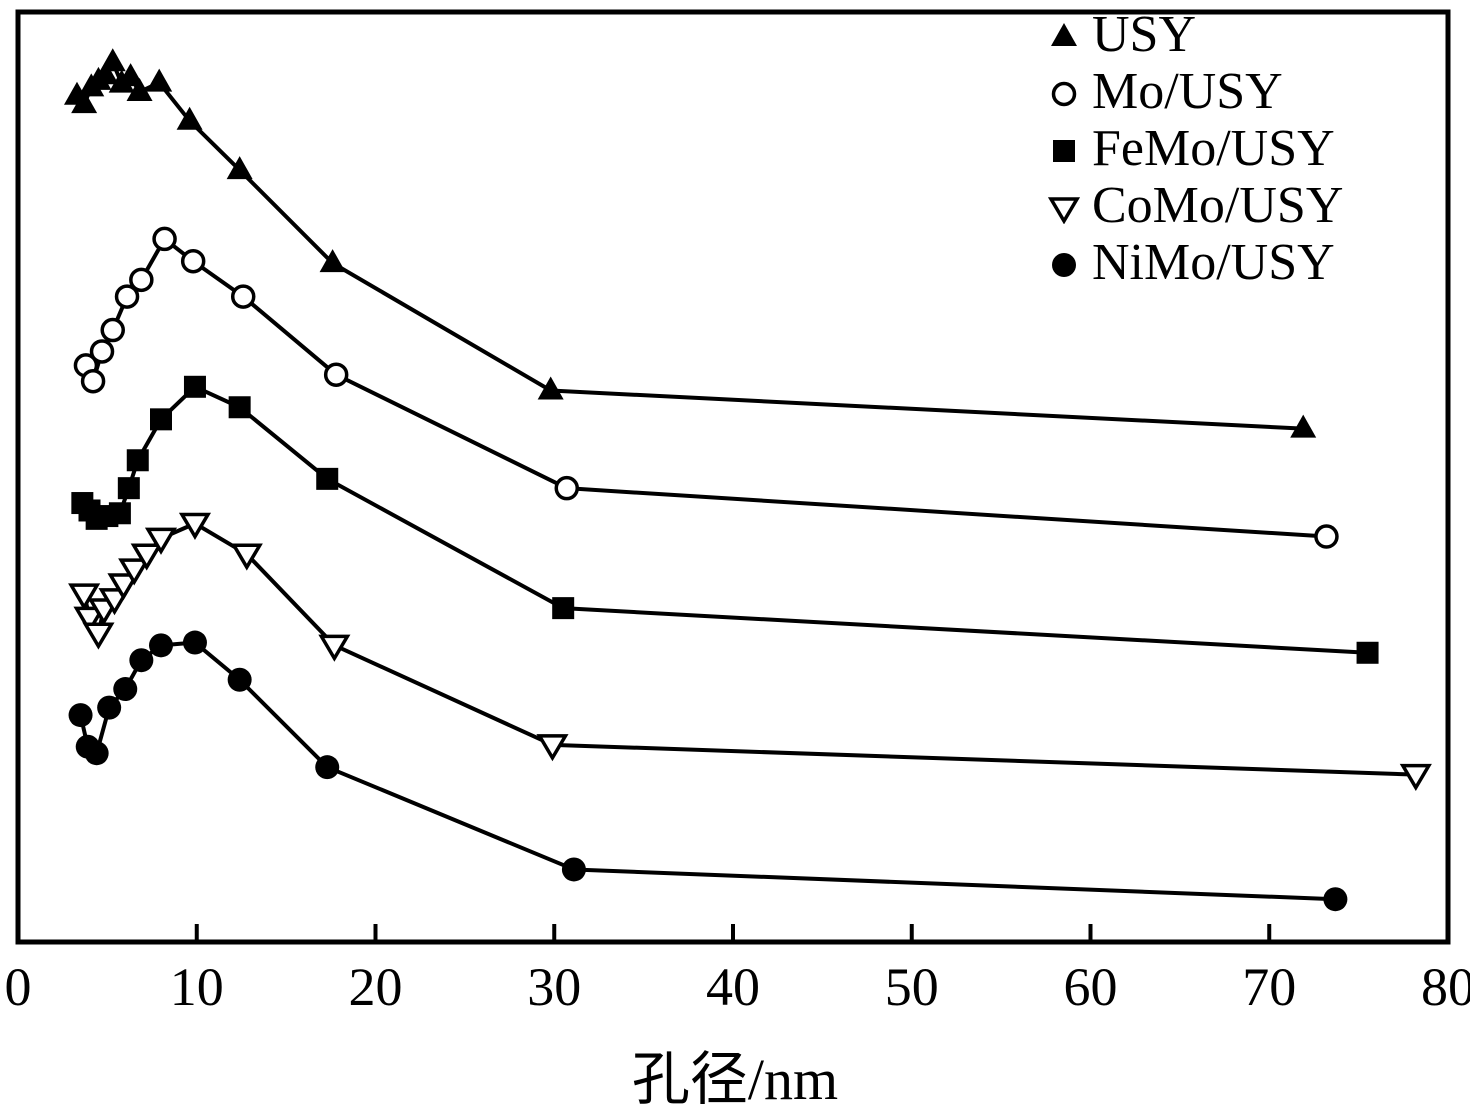 Image resolution: width=1470 pixels, height=1115 pixels. I want to click on legend-label: FeMo/USY, so click(1213, 148).